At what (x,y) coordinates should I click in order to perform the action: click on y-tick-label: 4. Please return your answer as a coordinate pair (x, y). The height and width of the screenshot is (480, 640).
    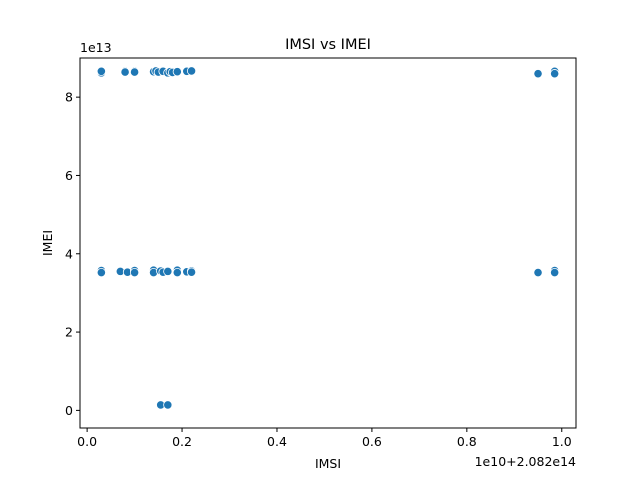
    Looking at the image, I should click on (69, 253).